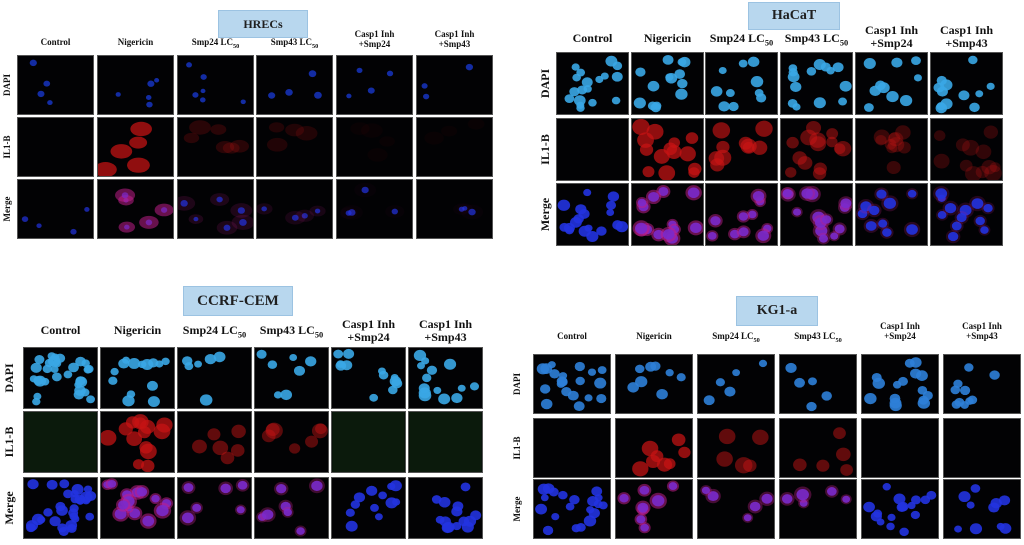  I want to click on panel-title: HaCaT, so click(794, 16).